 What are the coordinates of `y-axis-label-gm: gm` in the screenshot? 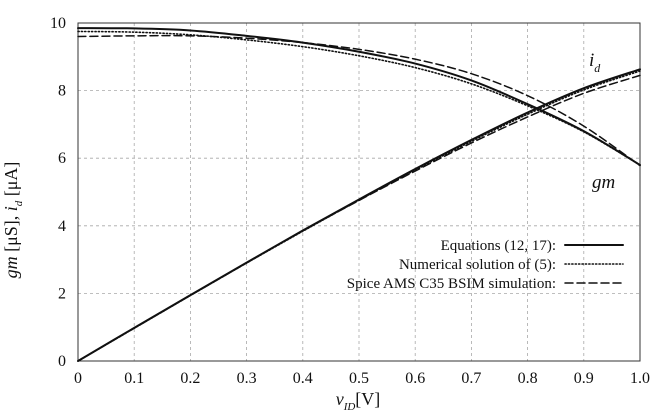 It's located at (11, 267).